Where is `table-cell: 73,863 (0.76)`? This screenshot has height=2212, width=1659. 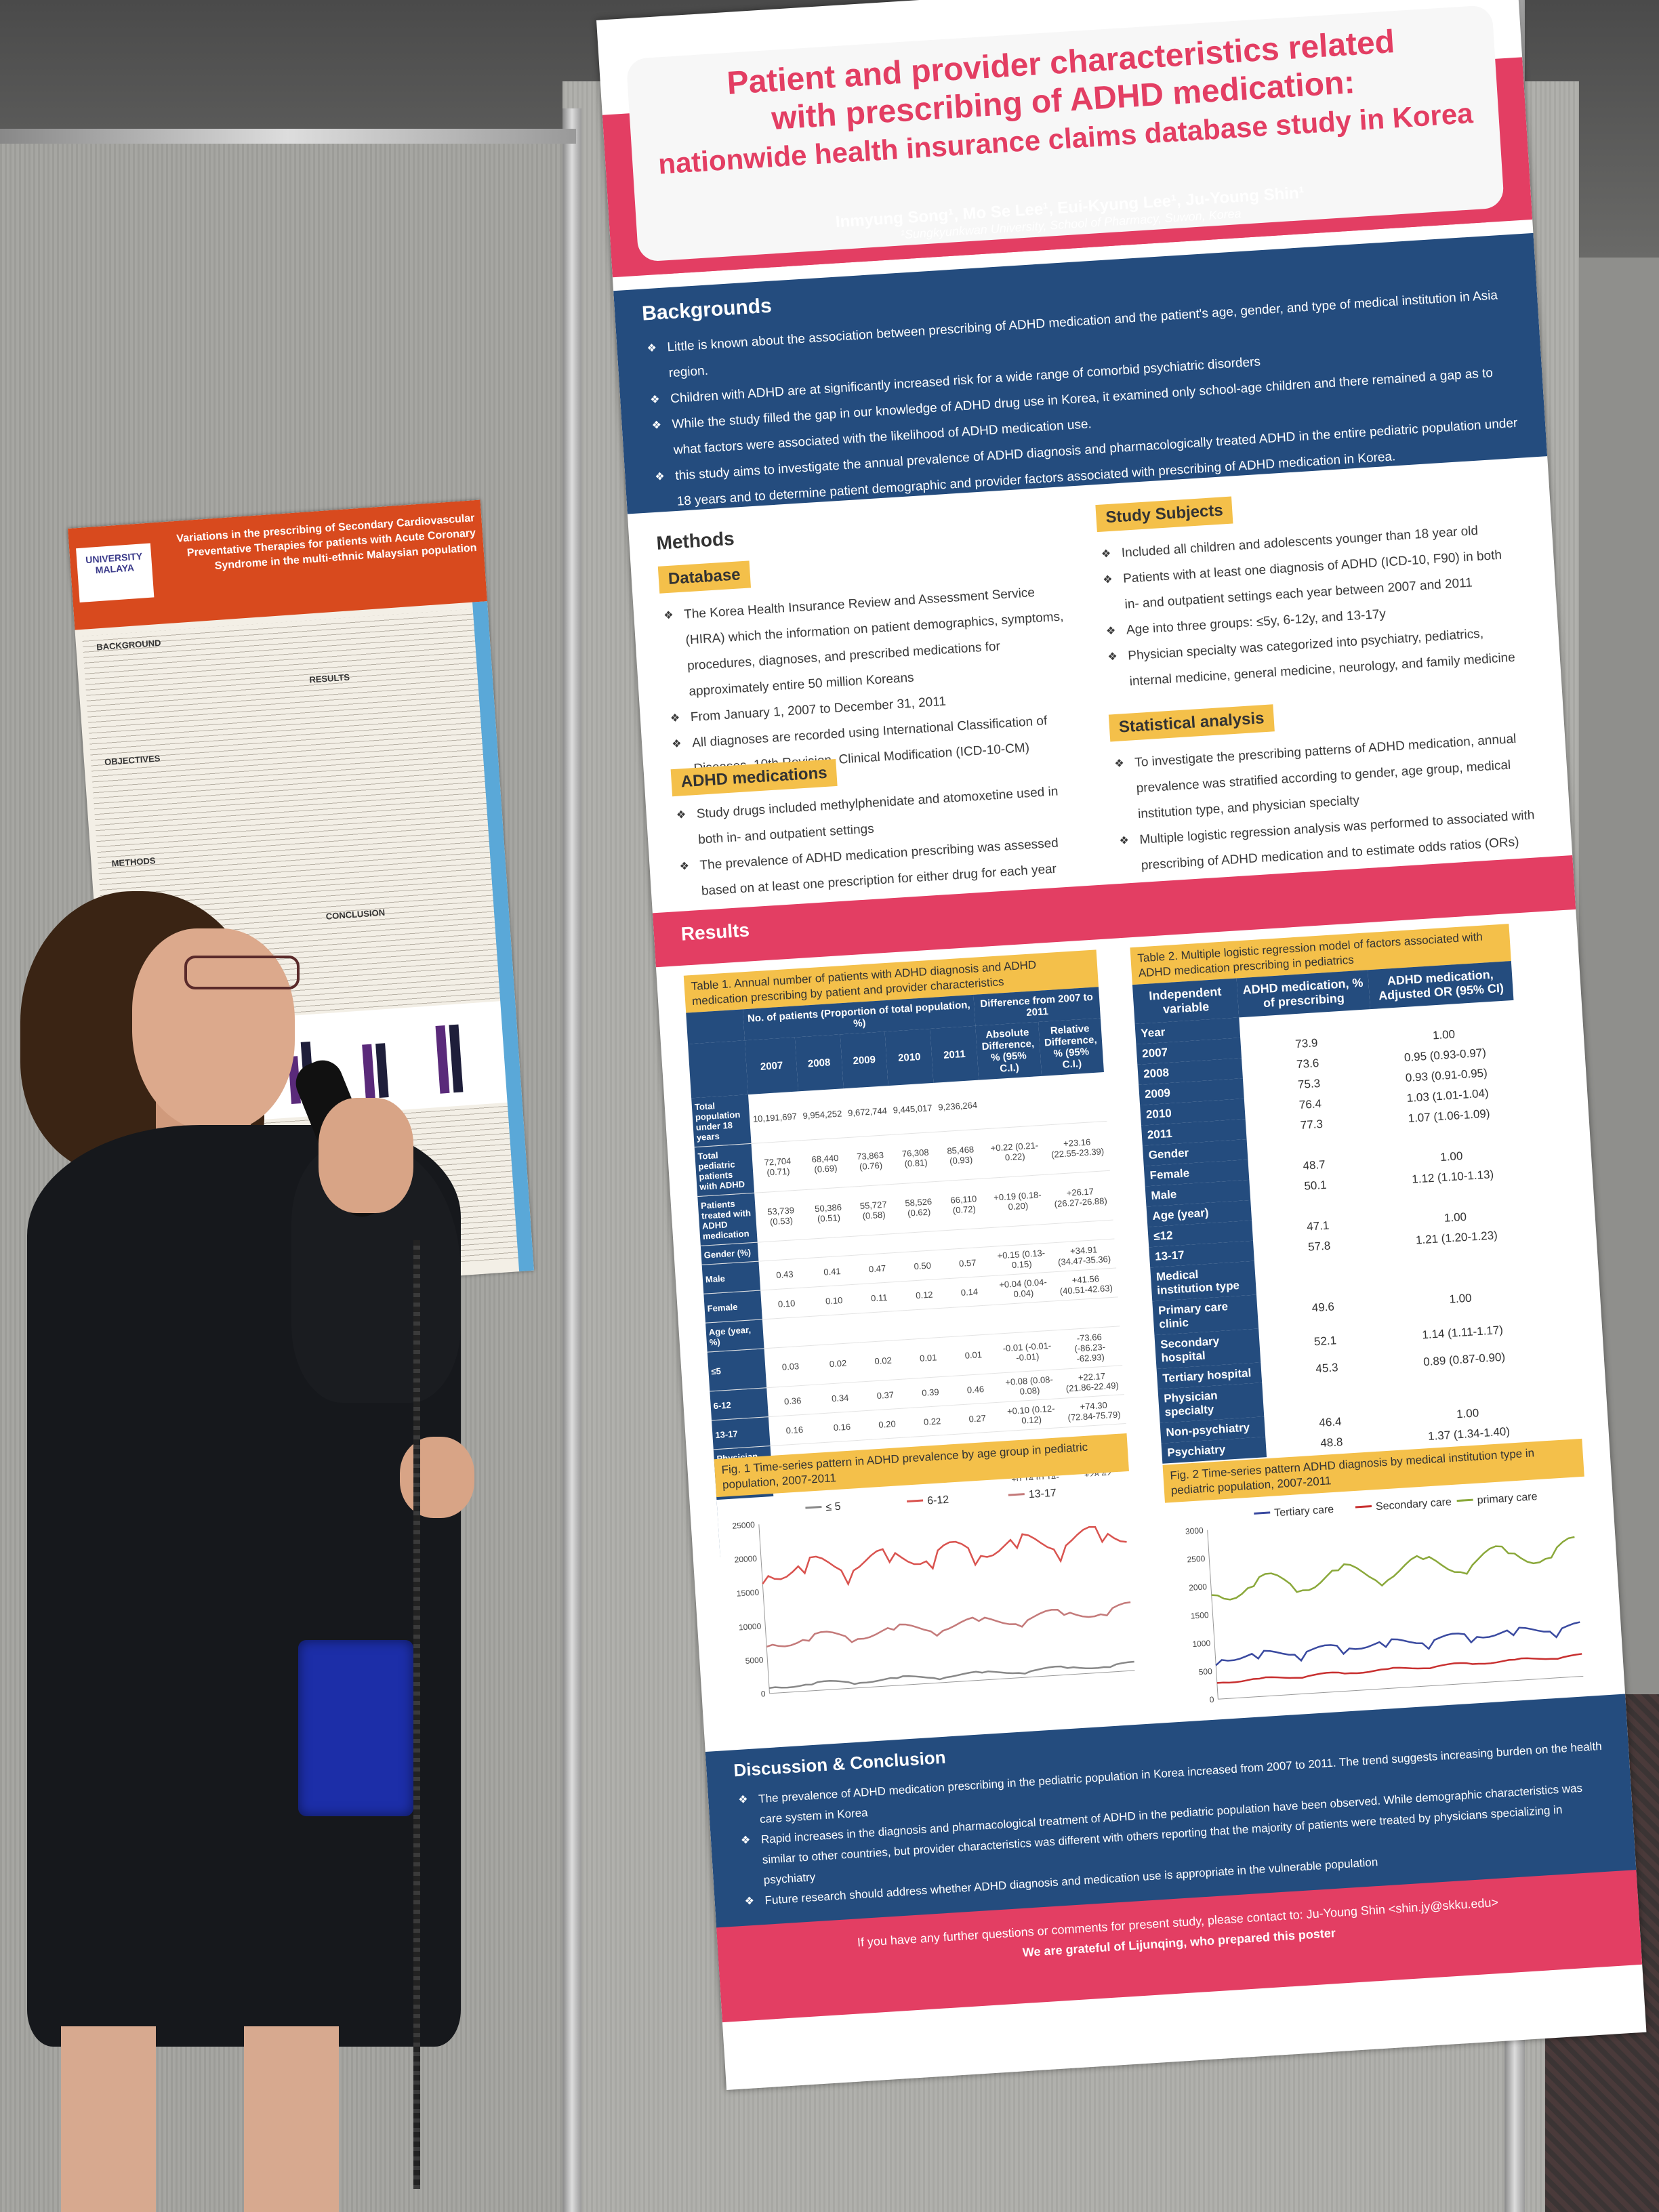 table-cell: 73,863 (0.76) is located at coordinates (870, 1160).